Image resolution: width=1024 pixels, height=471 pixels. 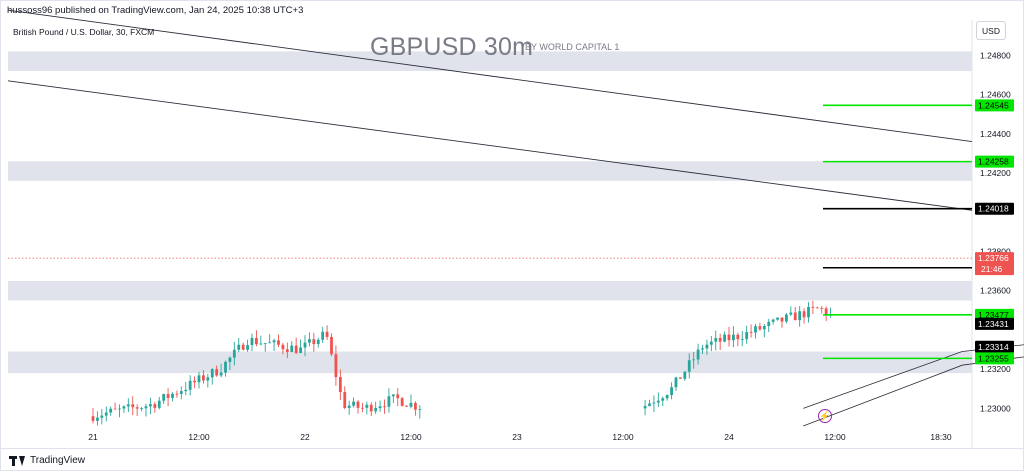 I want to click on current-price-label-bg, so click(x=994, y=264).